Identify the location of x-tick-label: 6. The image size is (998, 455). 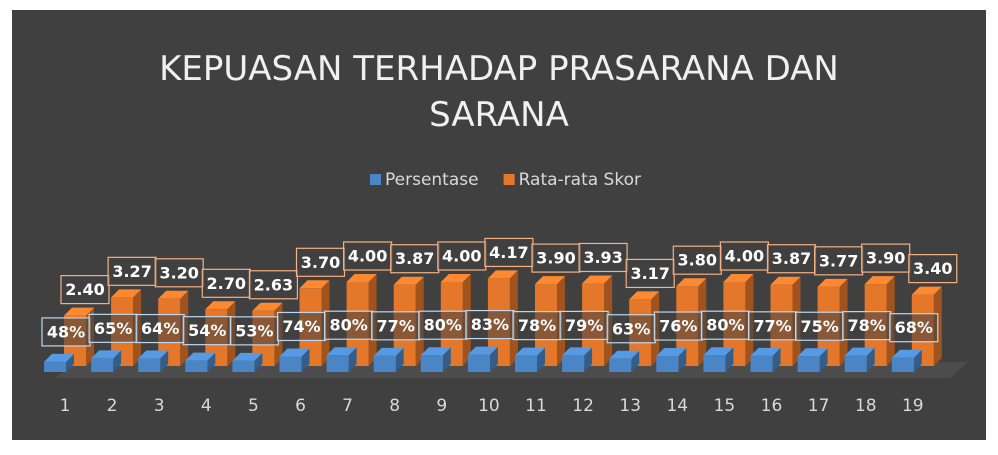
(300, 406).